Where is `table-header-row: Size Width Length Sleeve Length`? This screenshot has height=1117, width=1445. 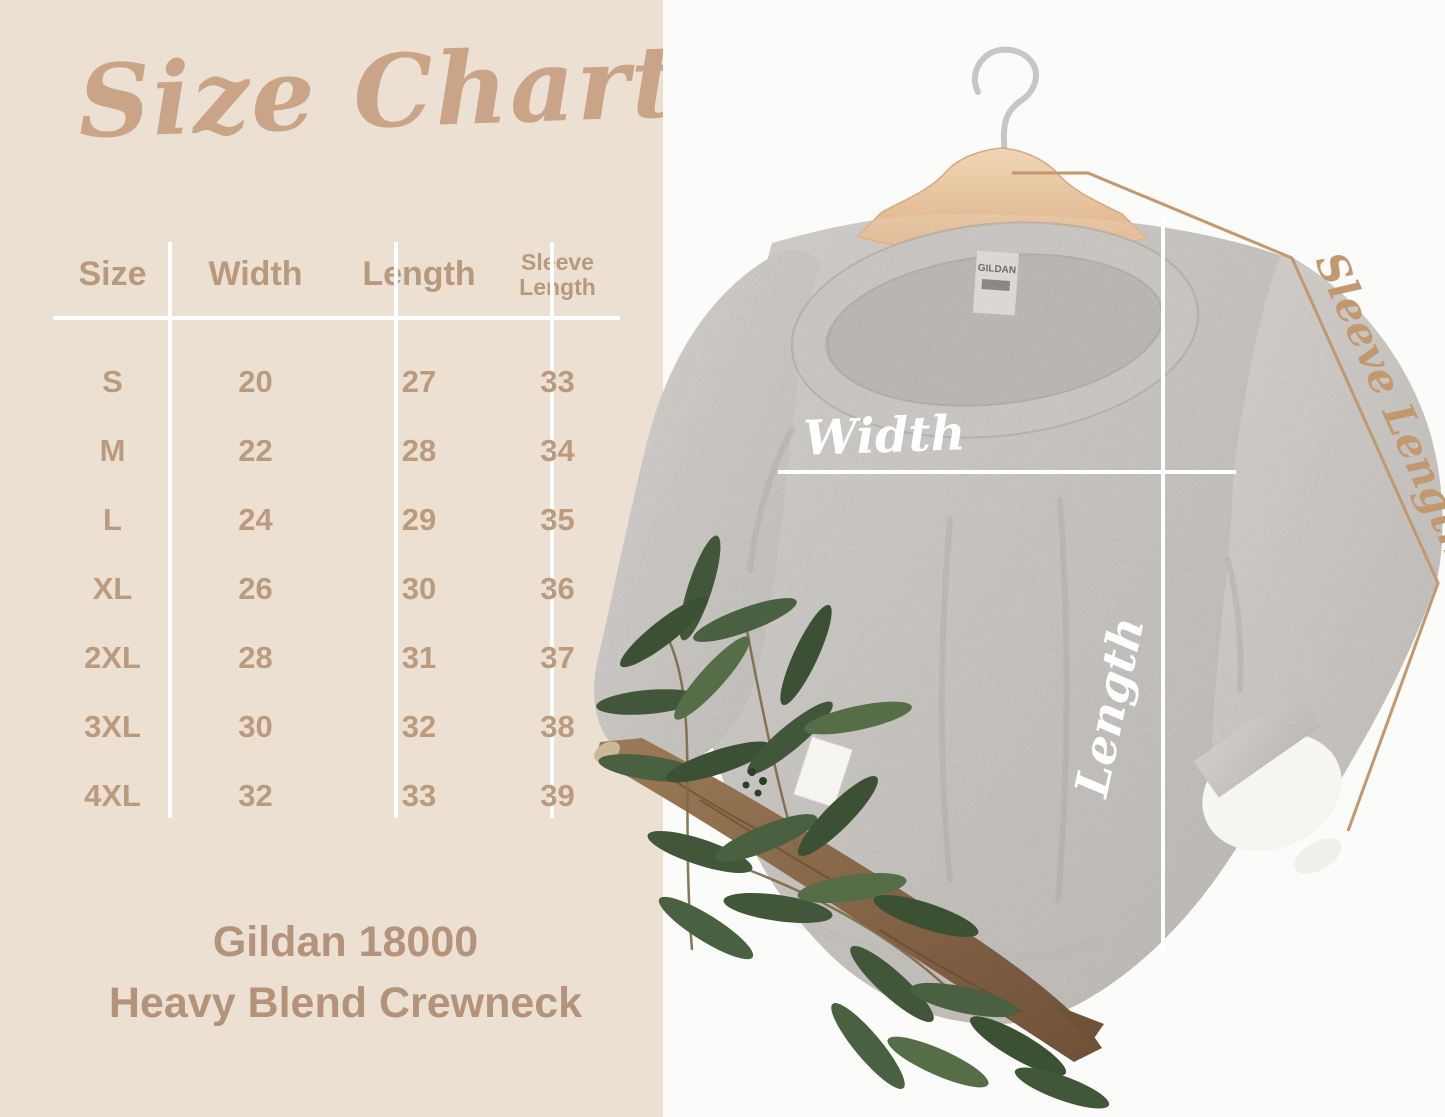
table-header-row: Size Width Length Sleeve Length is located at coordinates (336, 274).